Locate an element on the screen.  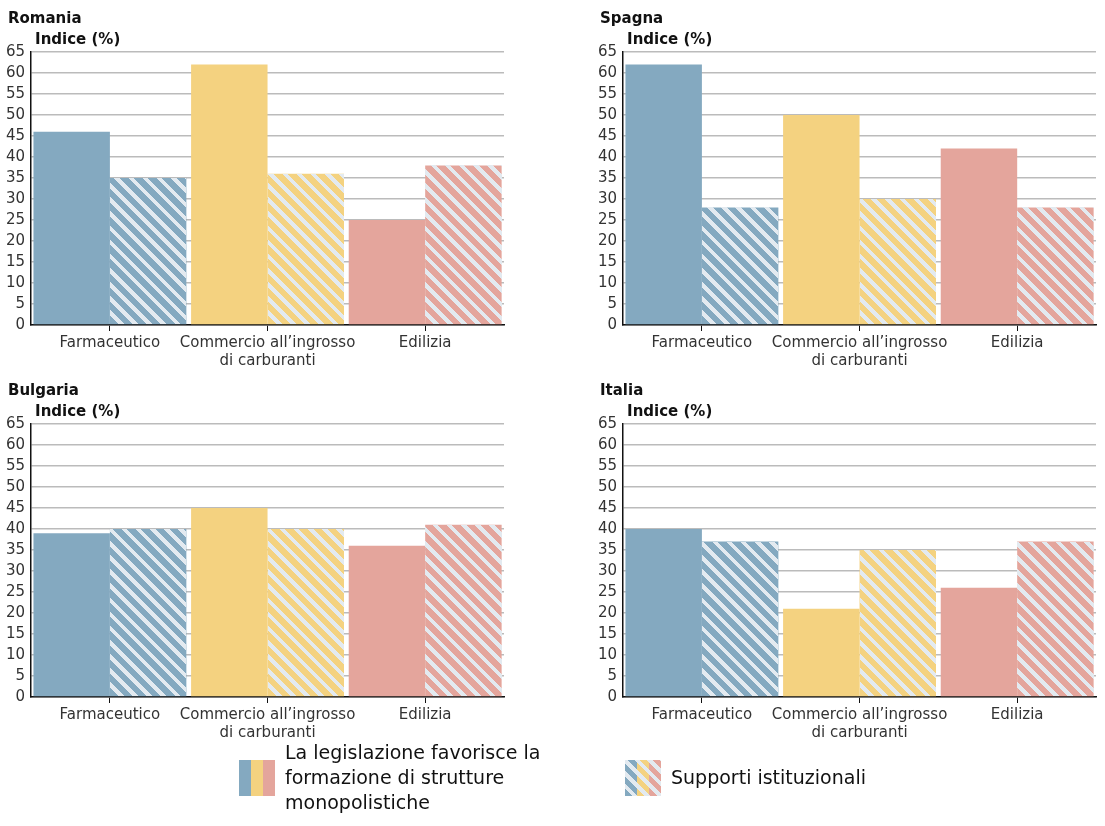
chart-title: Italia is located at coordinates (622, 390).